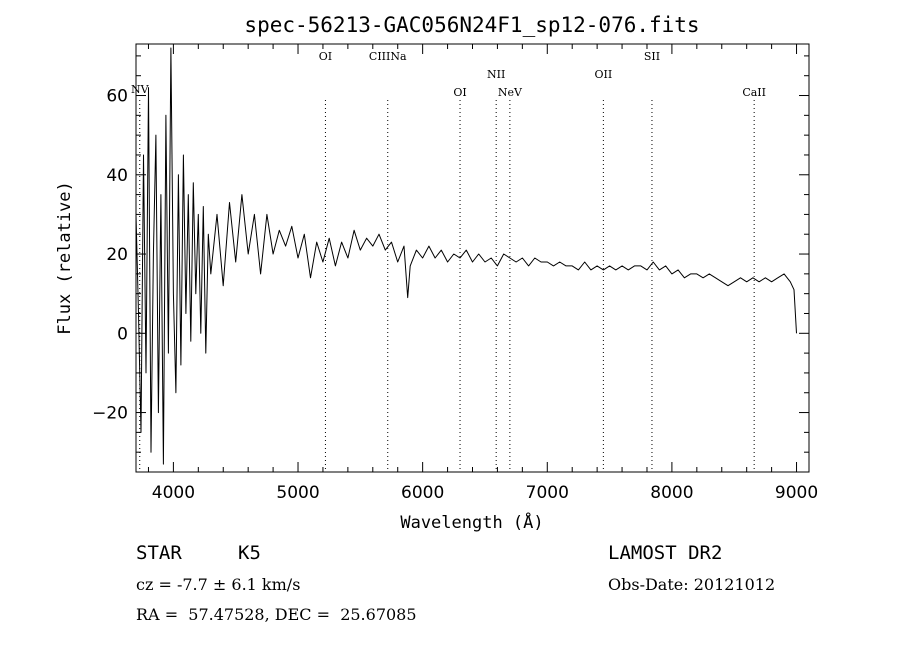  Describe the element at coordinates (754, 92) in the screenshot. I see `line-marker-label: CaII` at that location.